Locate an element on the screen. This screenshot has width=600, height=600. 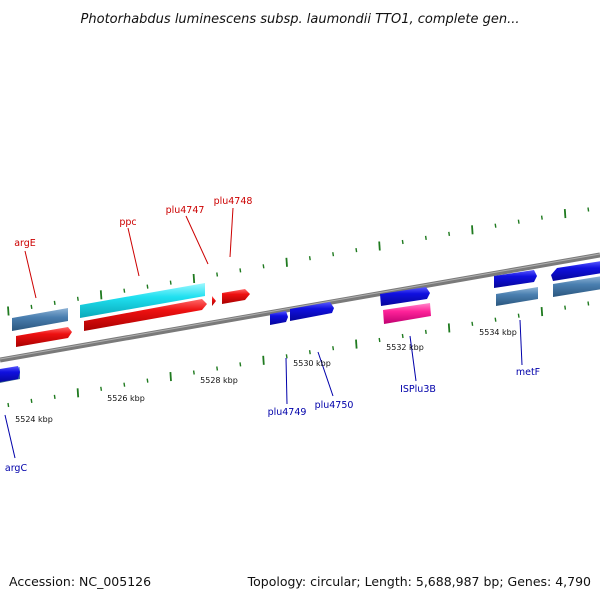
scale-label-5526: 5526 kbp is located at coordinates (126, 398).